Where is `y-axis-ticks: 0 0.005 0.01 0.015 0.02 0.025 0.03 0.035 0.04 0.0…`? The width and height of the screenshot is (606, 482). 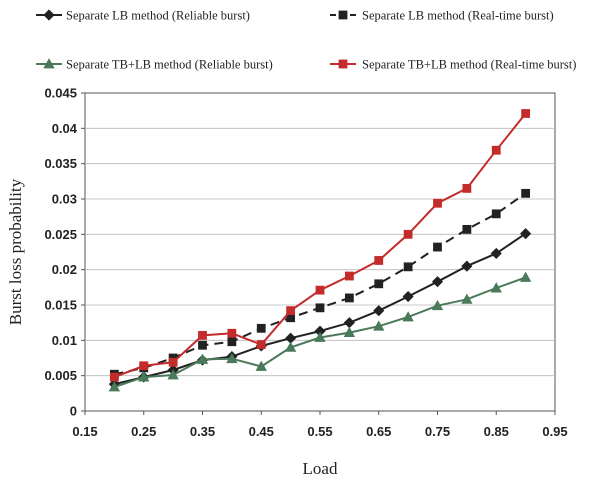
y-axis-ticks: 0 0.005 0.01 0.015 0.02 0.025 0.03 0.035 0.04 0.0… is located at coordinates (64, 252).